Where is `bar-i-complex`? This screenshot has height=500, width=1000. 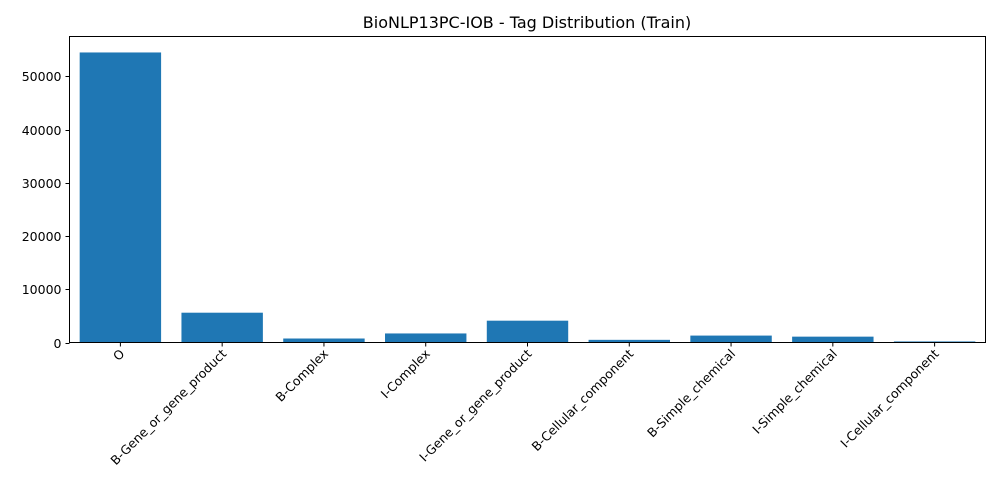
bar-i-complex is located at coordinates (426, 338).